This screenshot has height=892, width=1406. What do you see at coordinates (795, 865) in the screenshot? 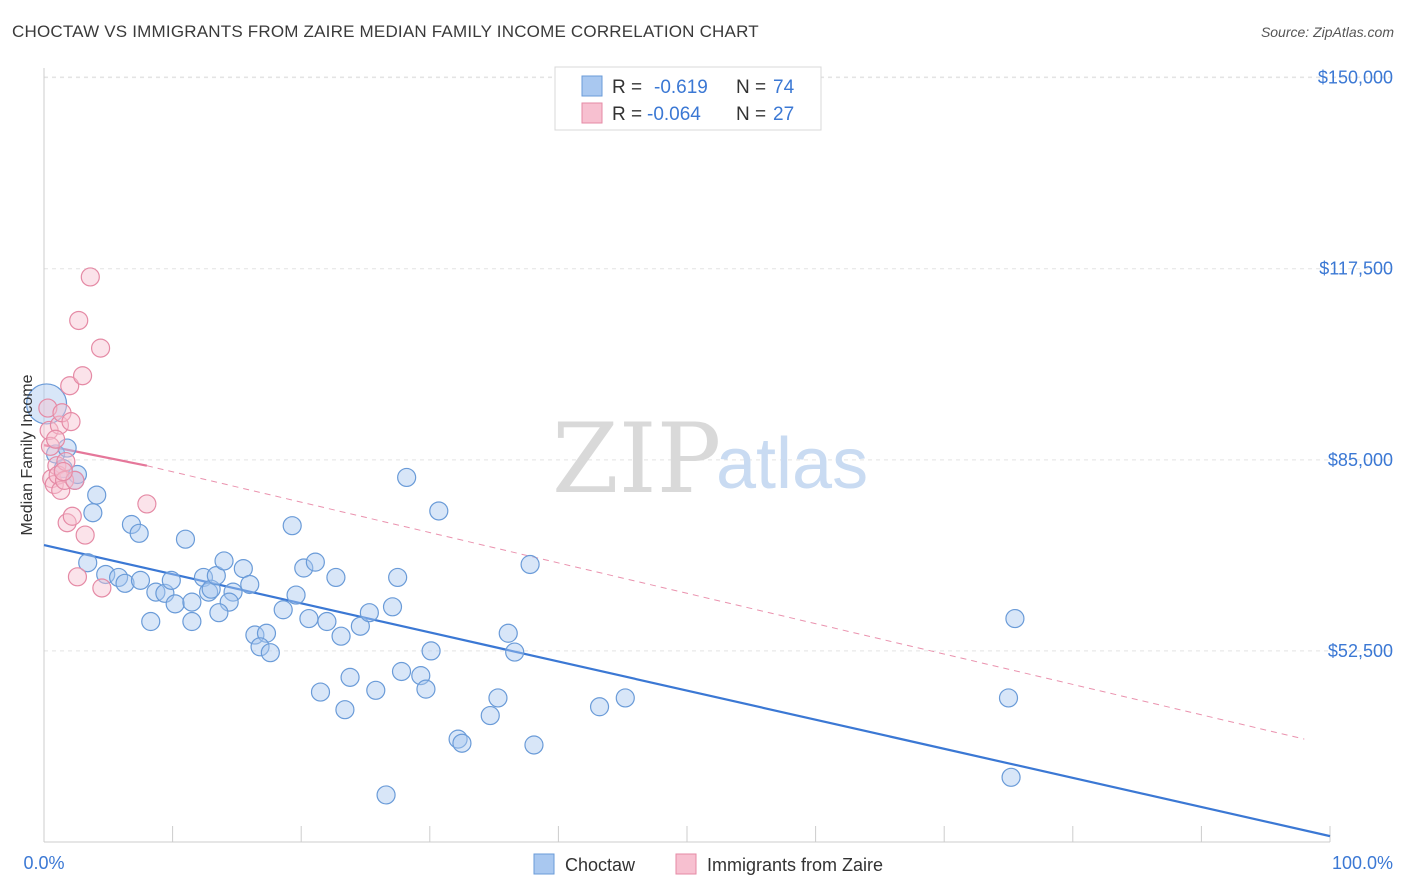
I see `bottom-legend-label-zaire: Immigrants from Zaire` at bounding box center [795, 865].